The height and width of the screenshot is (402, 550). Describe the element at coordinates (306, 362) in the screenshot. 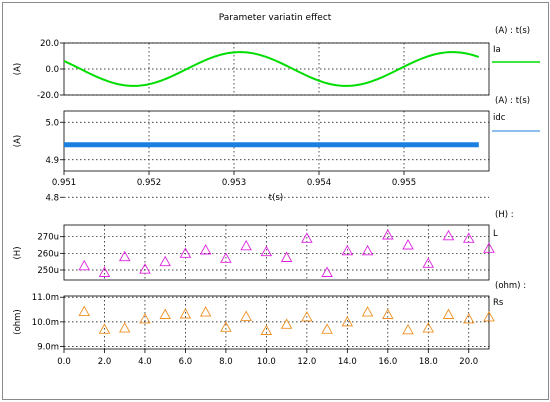

I see `x-tick-label: 12.0` at that location.